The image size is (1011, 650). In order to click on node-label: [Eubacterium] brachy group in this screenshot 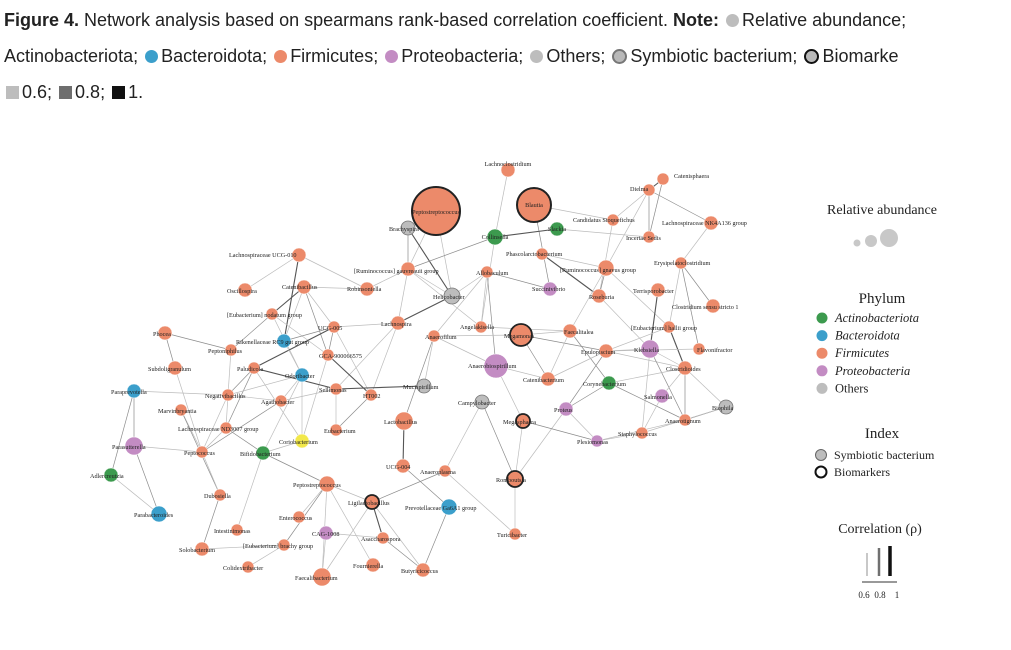, I will do `click(278, 546)`.